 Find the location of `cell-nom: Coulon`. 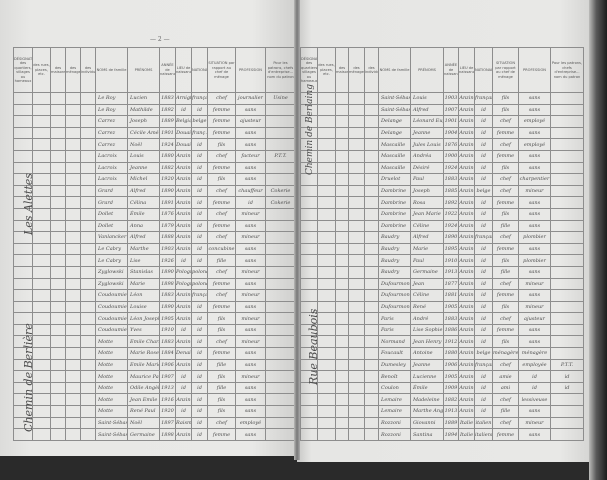

cell-nom: Coulon is located at coordinates (394, 388).